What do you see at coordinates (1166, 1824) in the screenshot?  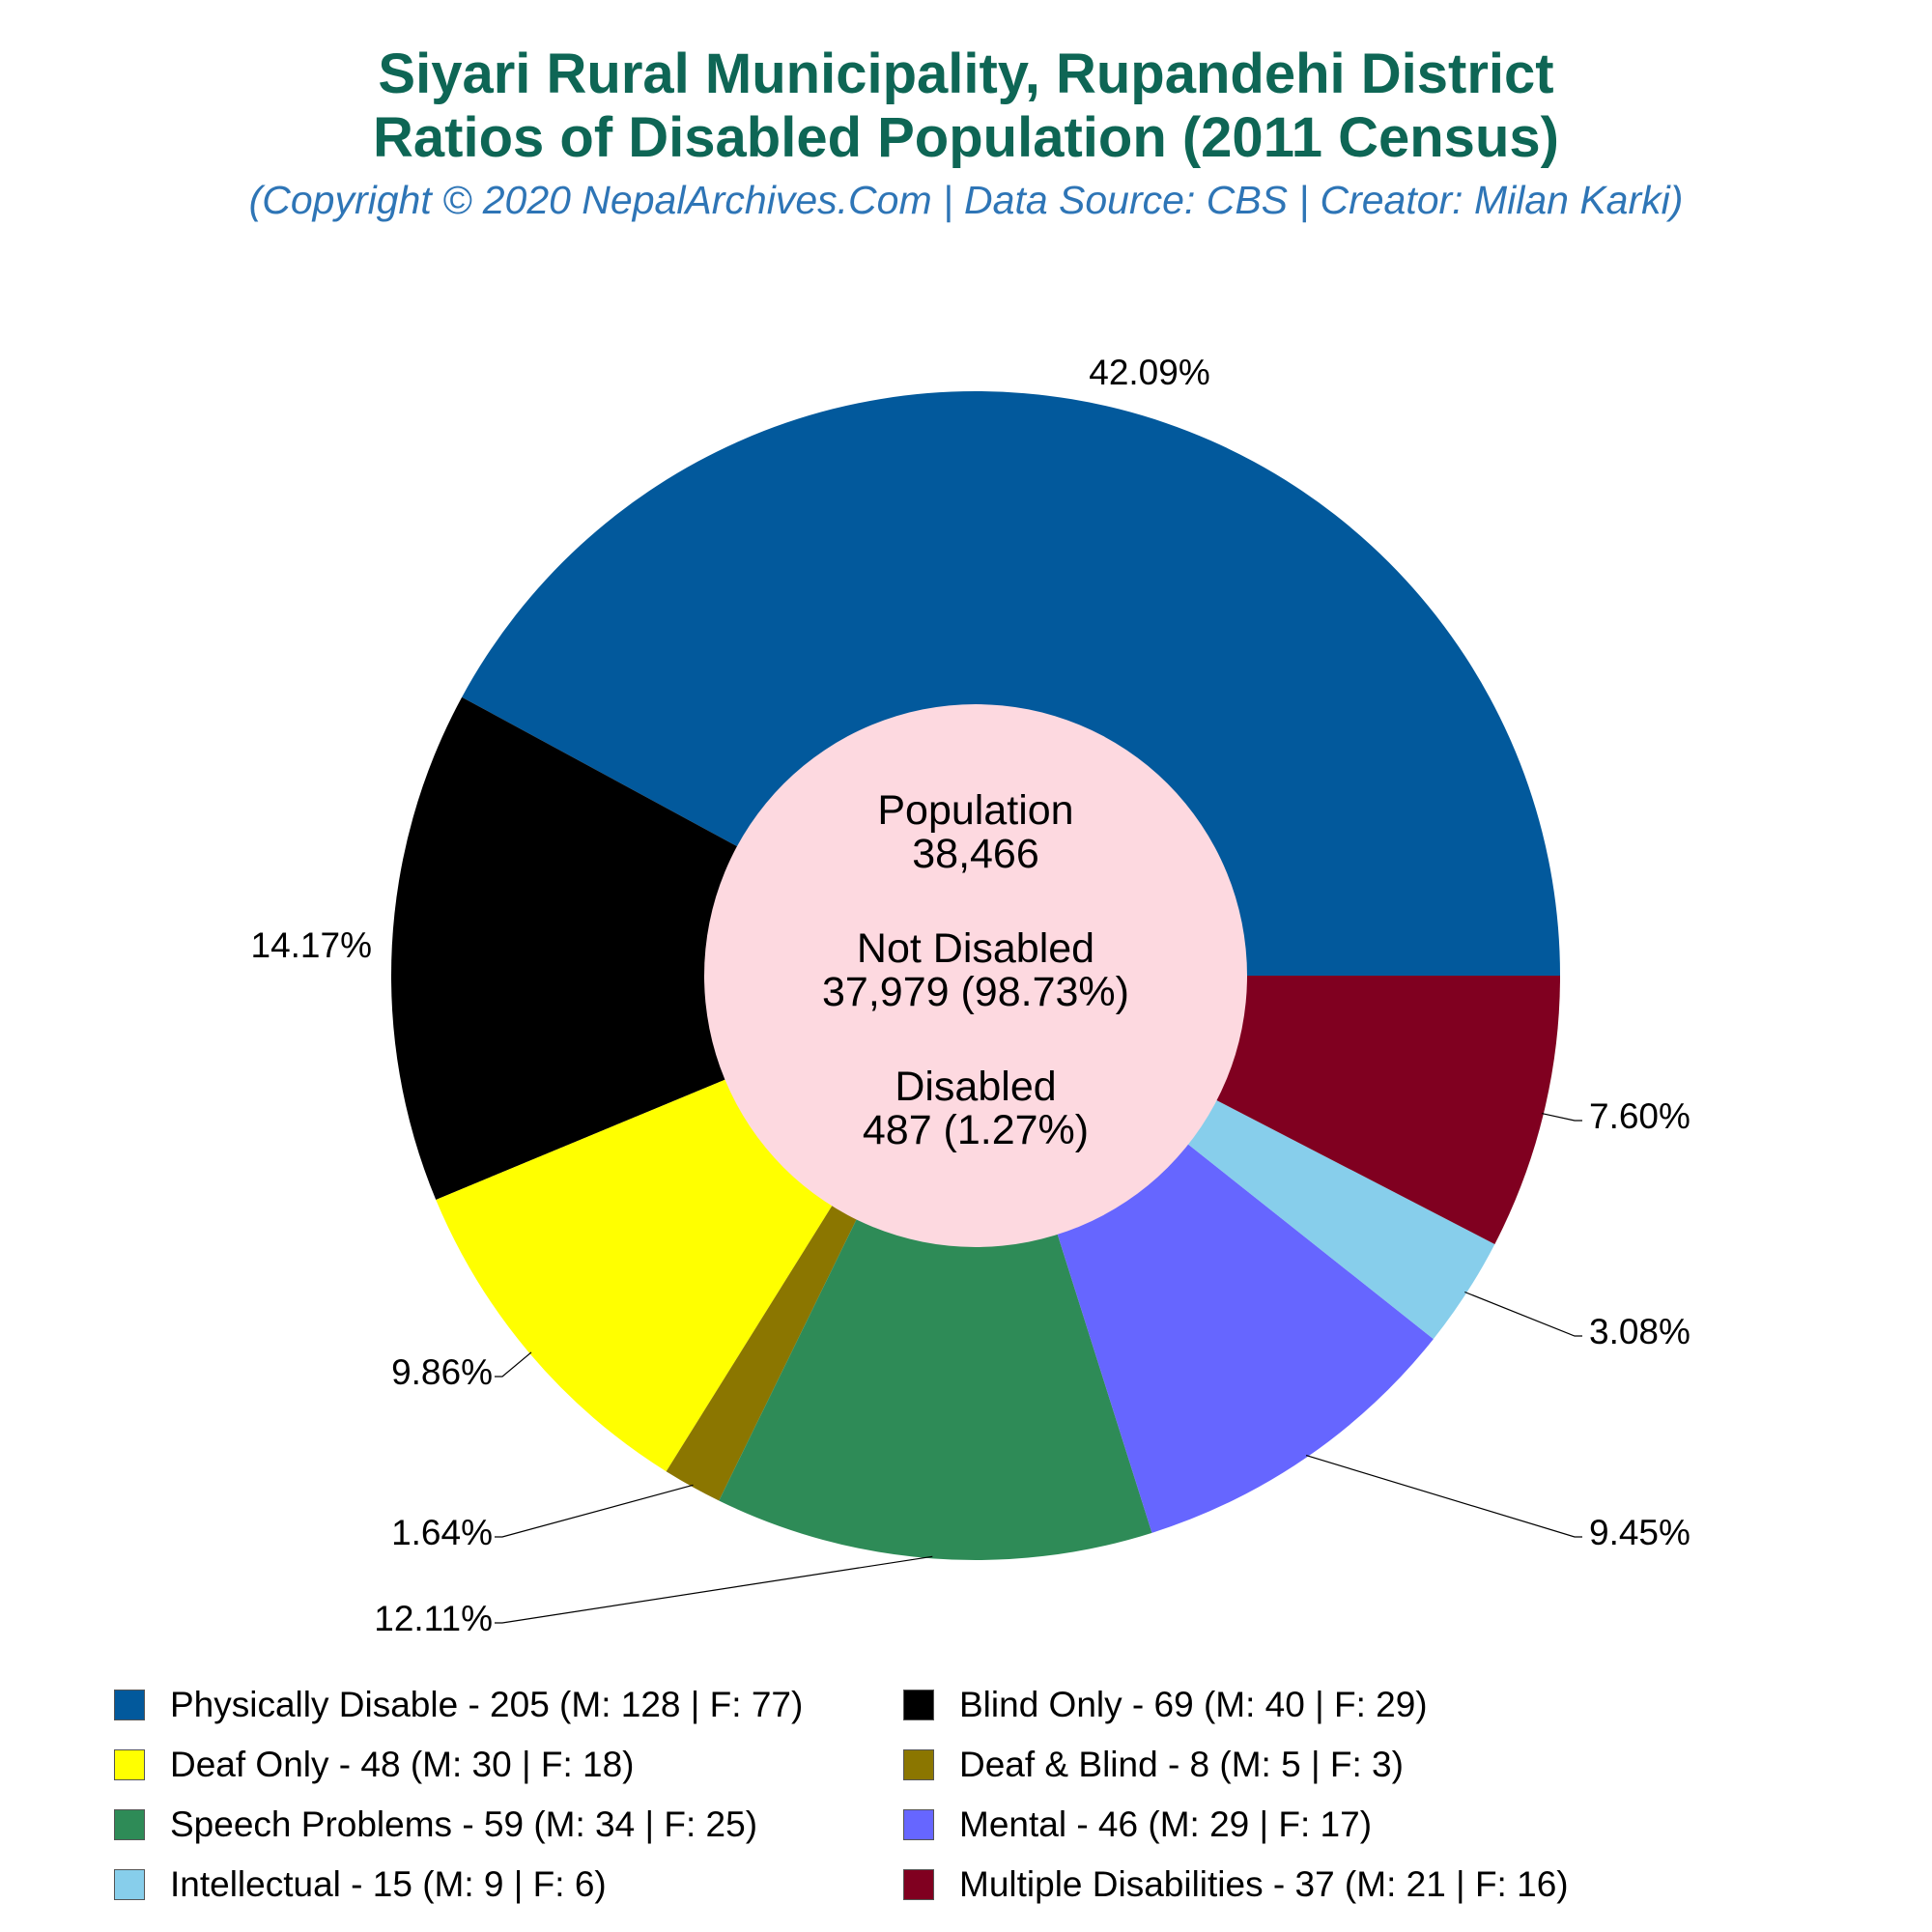 I see `legend-label: Mental - 46 (M: 29 | F: 17)` at bounding box center [1166, 1824].